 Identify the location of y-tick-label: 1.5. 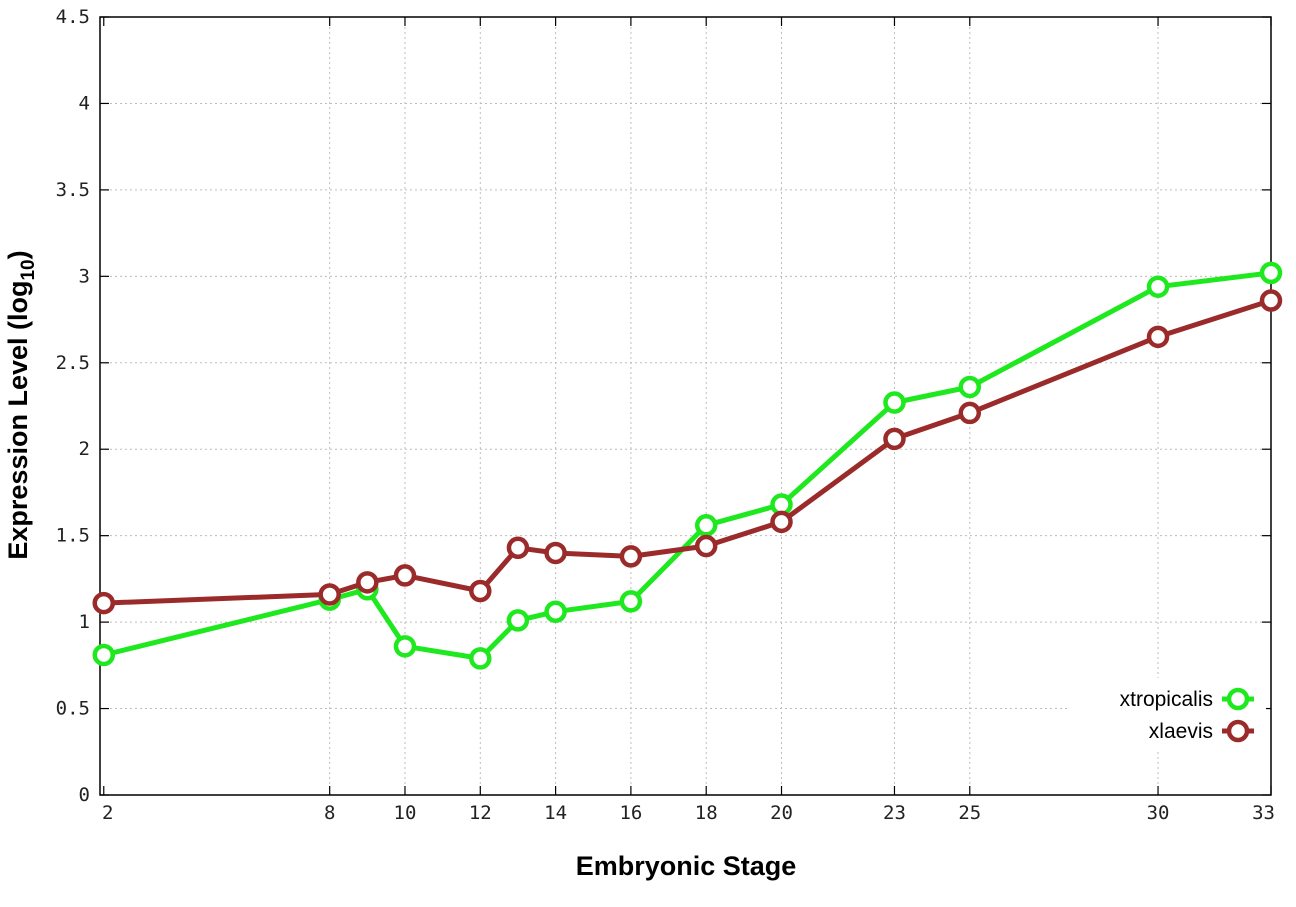
(73, 536).